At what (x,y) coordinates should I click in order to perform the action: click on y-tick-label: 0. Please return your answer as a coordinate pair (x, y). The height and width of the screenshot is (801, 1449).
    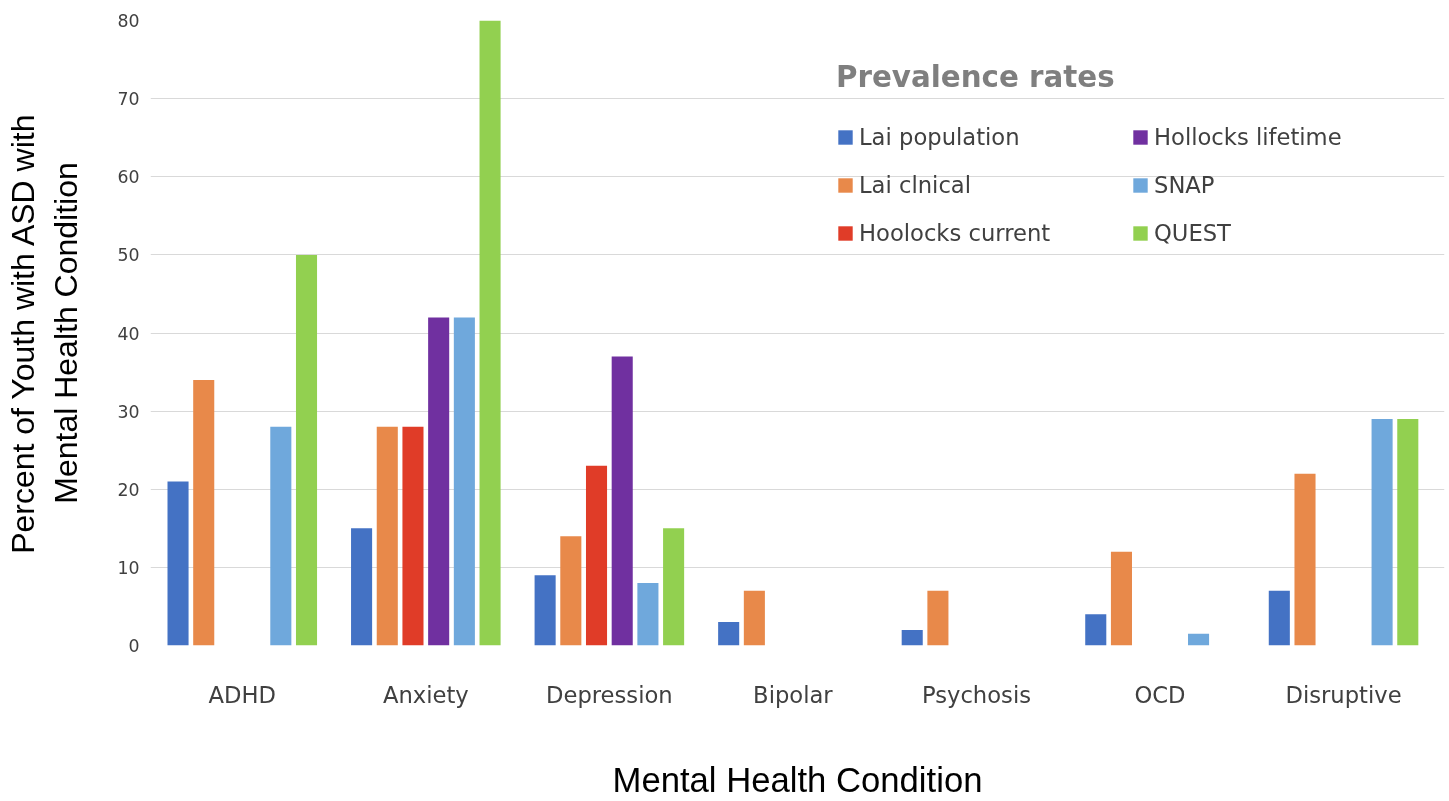
    Looking at the image, I should click on (134, 646).